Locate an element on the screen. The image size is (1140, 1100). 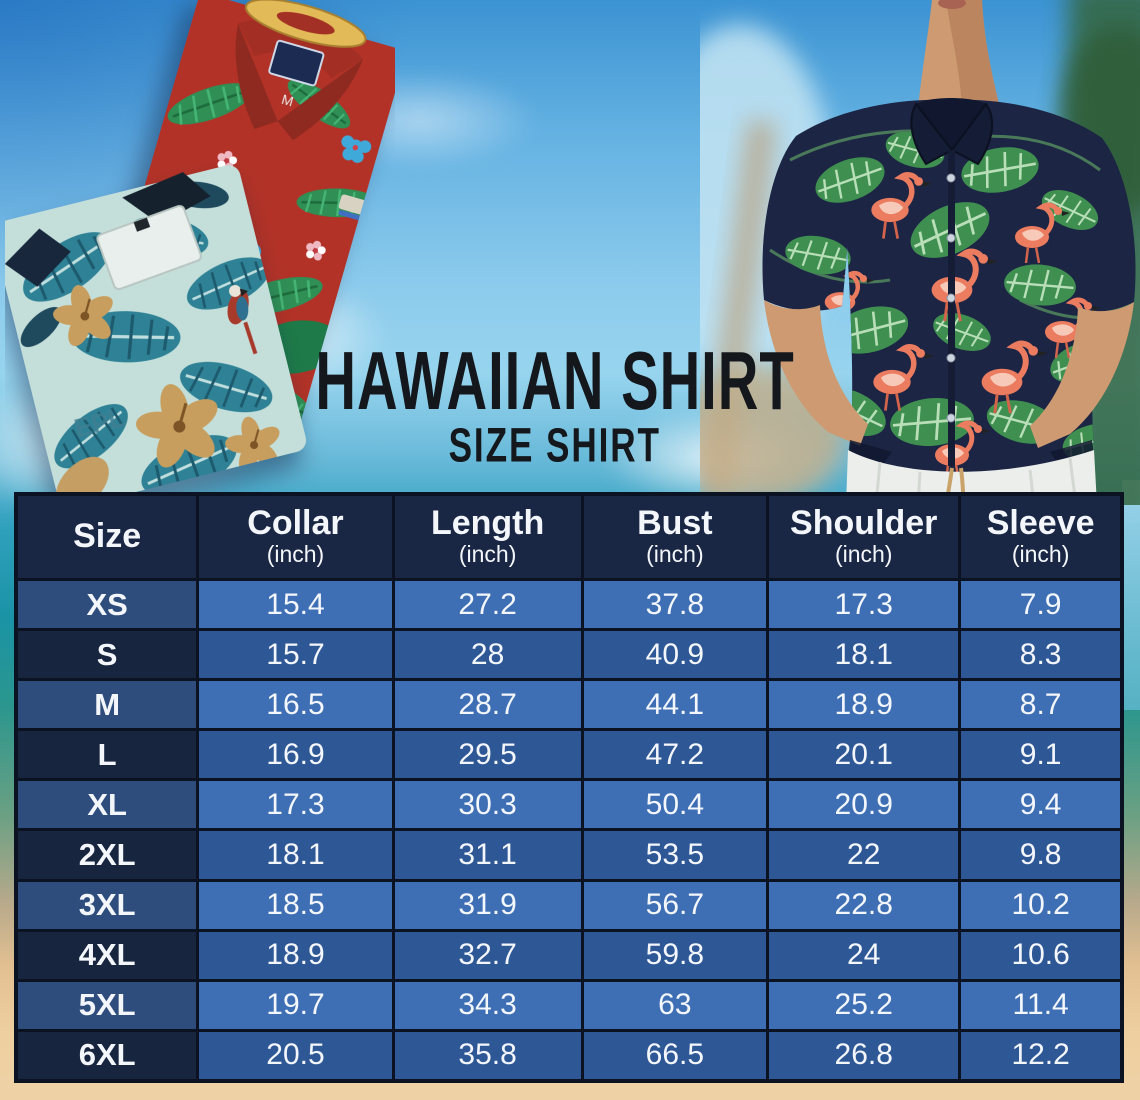
right-forearm is located at coordinates (1082, 375).